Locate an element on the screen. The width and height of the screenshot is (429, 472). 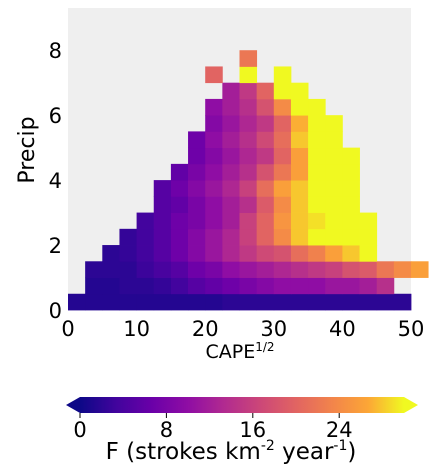
colorbar-tick-label: 16 is located at coordinates (252, 430).